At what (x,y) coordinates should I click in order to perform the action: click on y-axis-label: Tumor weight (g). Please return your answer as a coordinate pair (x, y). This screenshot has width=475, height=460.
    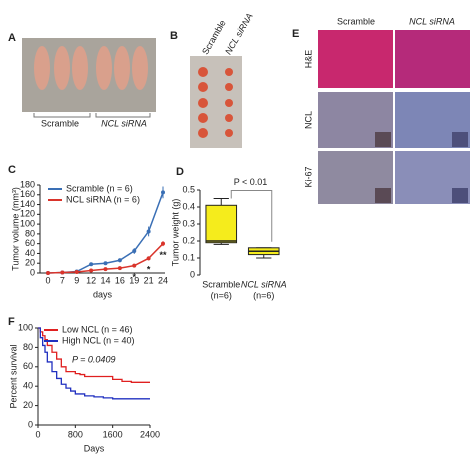
    Looking at the image, I should click on (175, 233).